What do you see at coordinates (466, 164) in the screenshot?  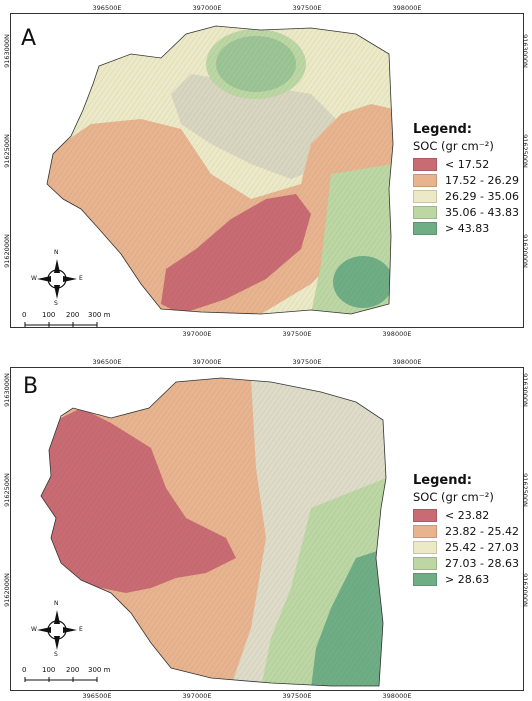 I see `legend-item: < 17.52` at bounding box center [466, 164].